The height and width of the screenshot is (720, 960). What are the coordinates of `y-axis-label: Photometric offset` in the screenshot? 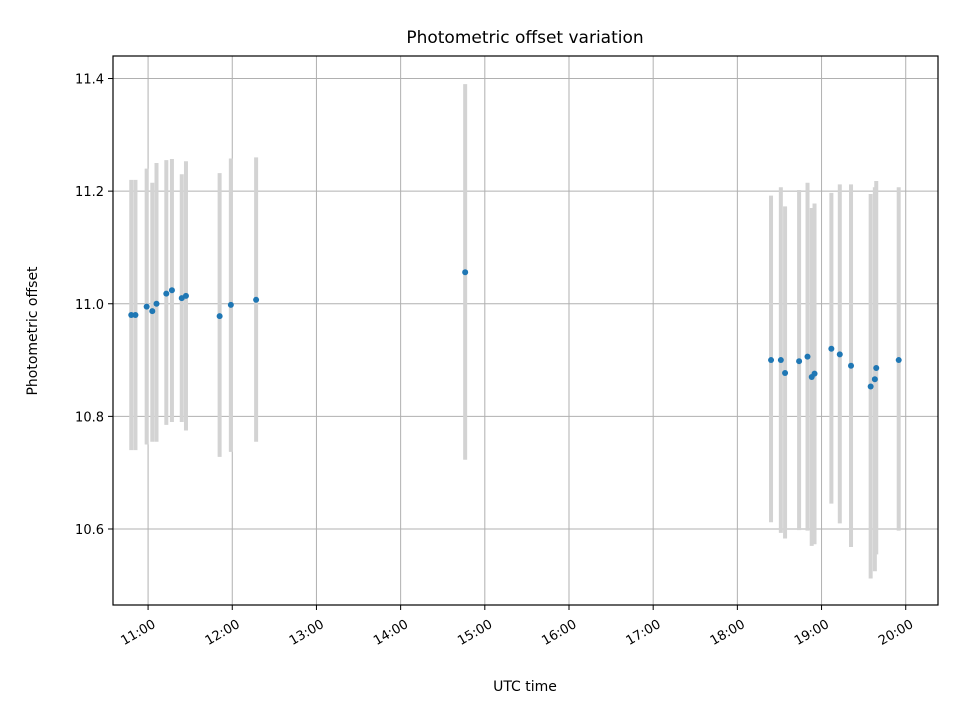 It's located at (33, 331).